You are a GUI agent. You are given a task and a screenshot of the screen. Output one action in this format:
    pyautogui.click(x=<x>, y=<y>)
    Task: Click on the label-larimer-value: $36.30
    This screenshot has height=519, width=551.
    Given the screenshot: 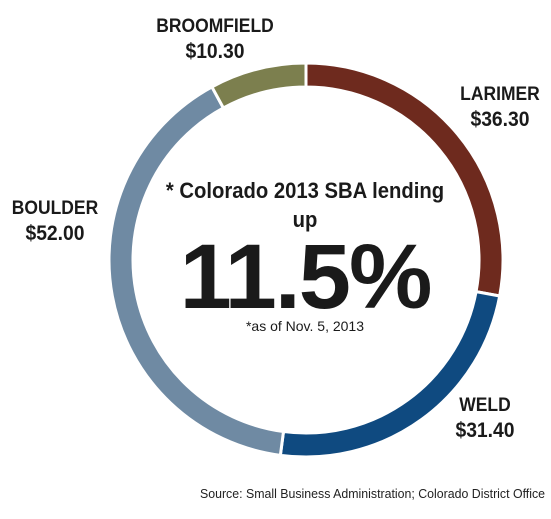 What is the action you would take?
    pyautogui.click(x=500, y=119)
    